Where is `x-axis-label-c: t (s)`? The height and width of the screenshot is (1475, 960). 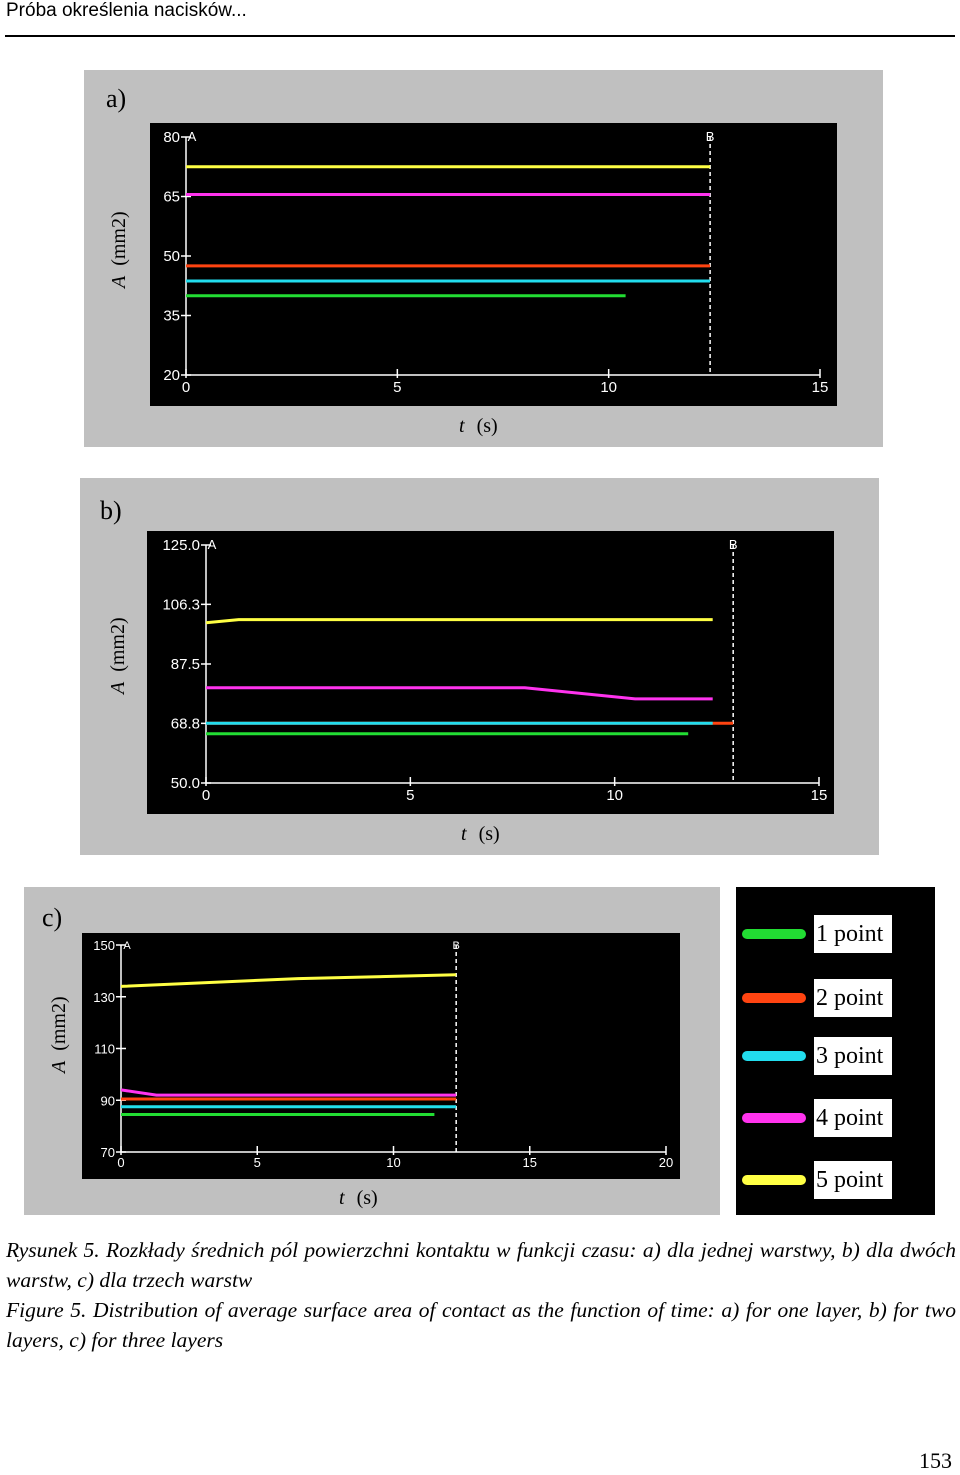 x-axis-label-c: t (s) is located at coordinates (358, 1198).